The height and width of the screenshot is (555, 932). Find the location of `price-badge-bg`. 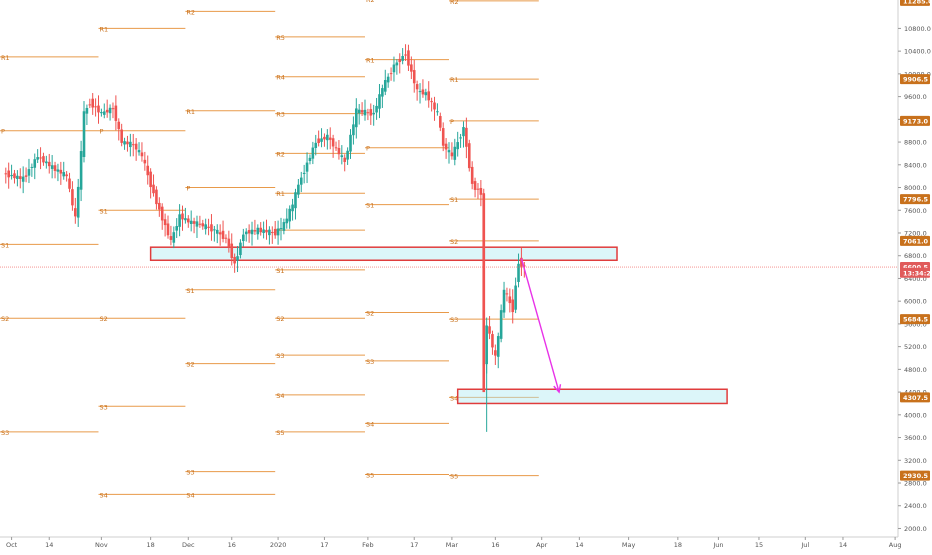

price-badge-bg is located at coordinates (915, 240).